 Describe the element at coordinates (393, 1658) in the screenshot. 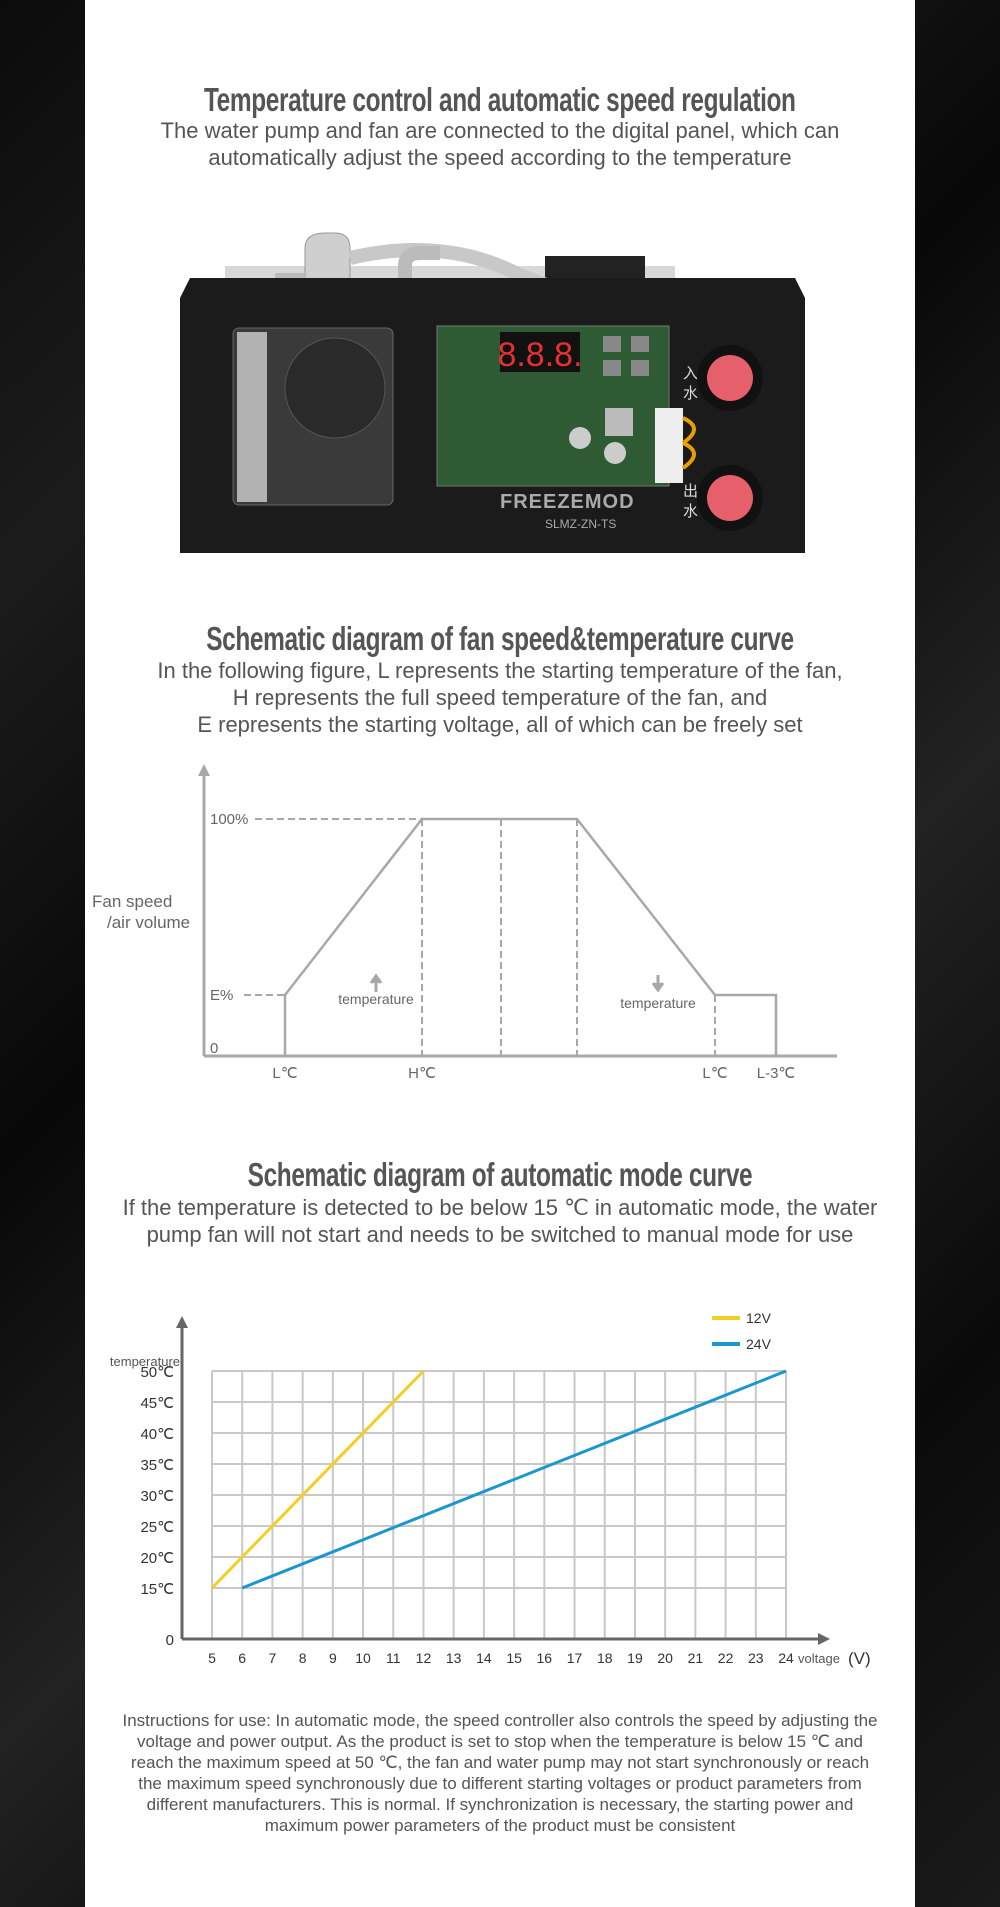

I see `x-tick-label: 11` at that location.